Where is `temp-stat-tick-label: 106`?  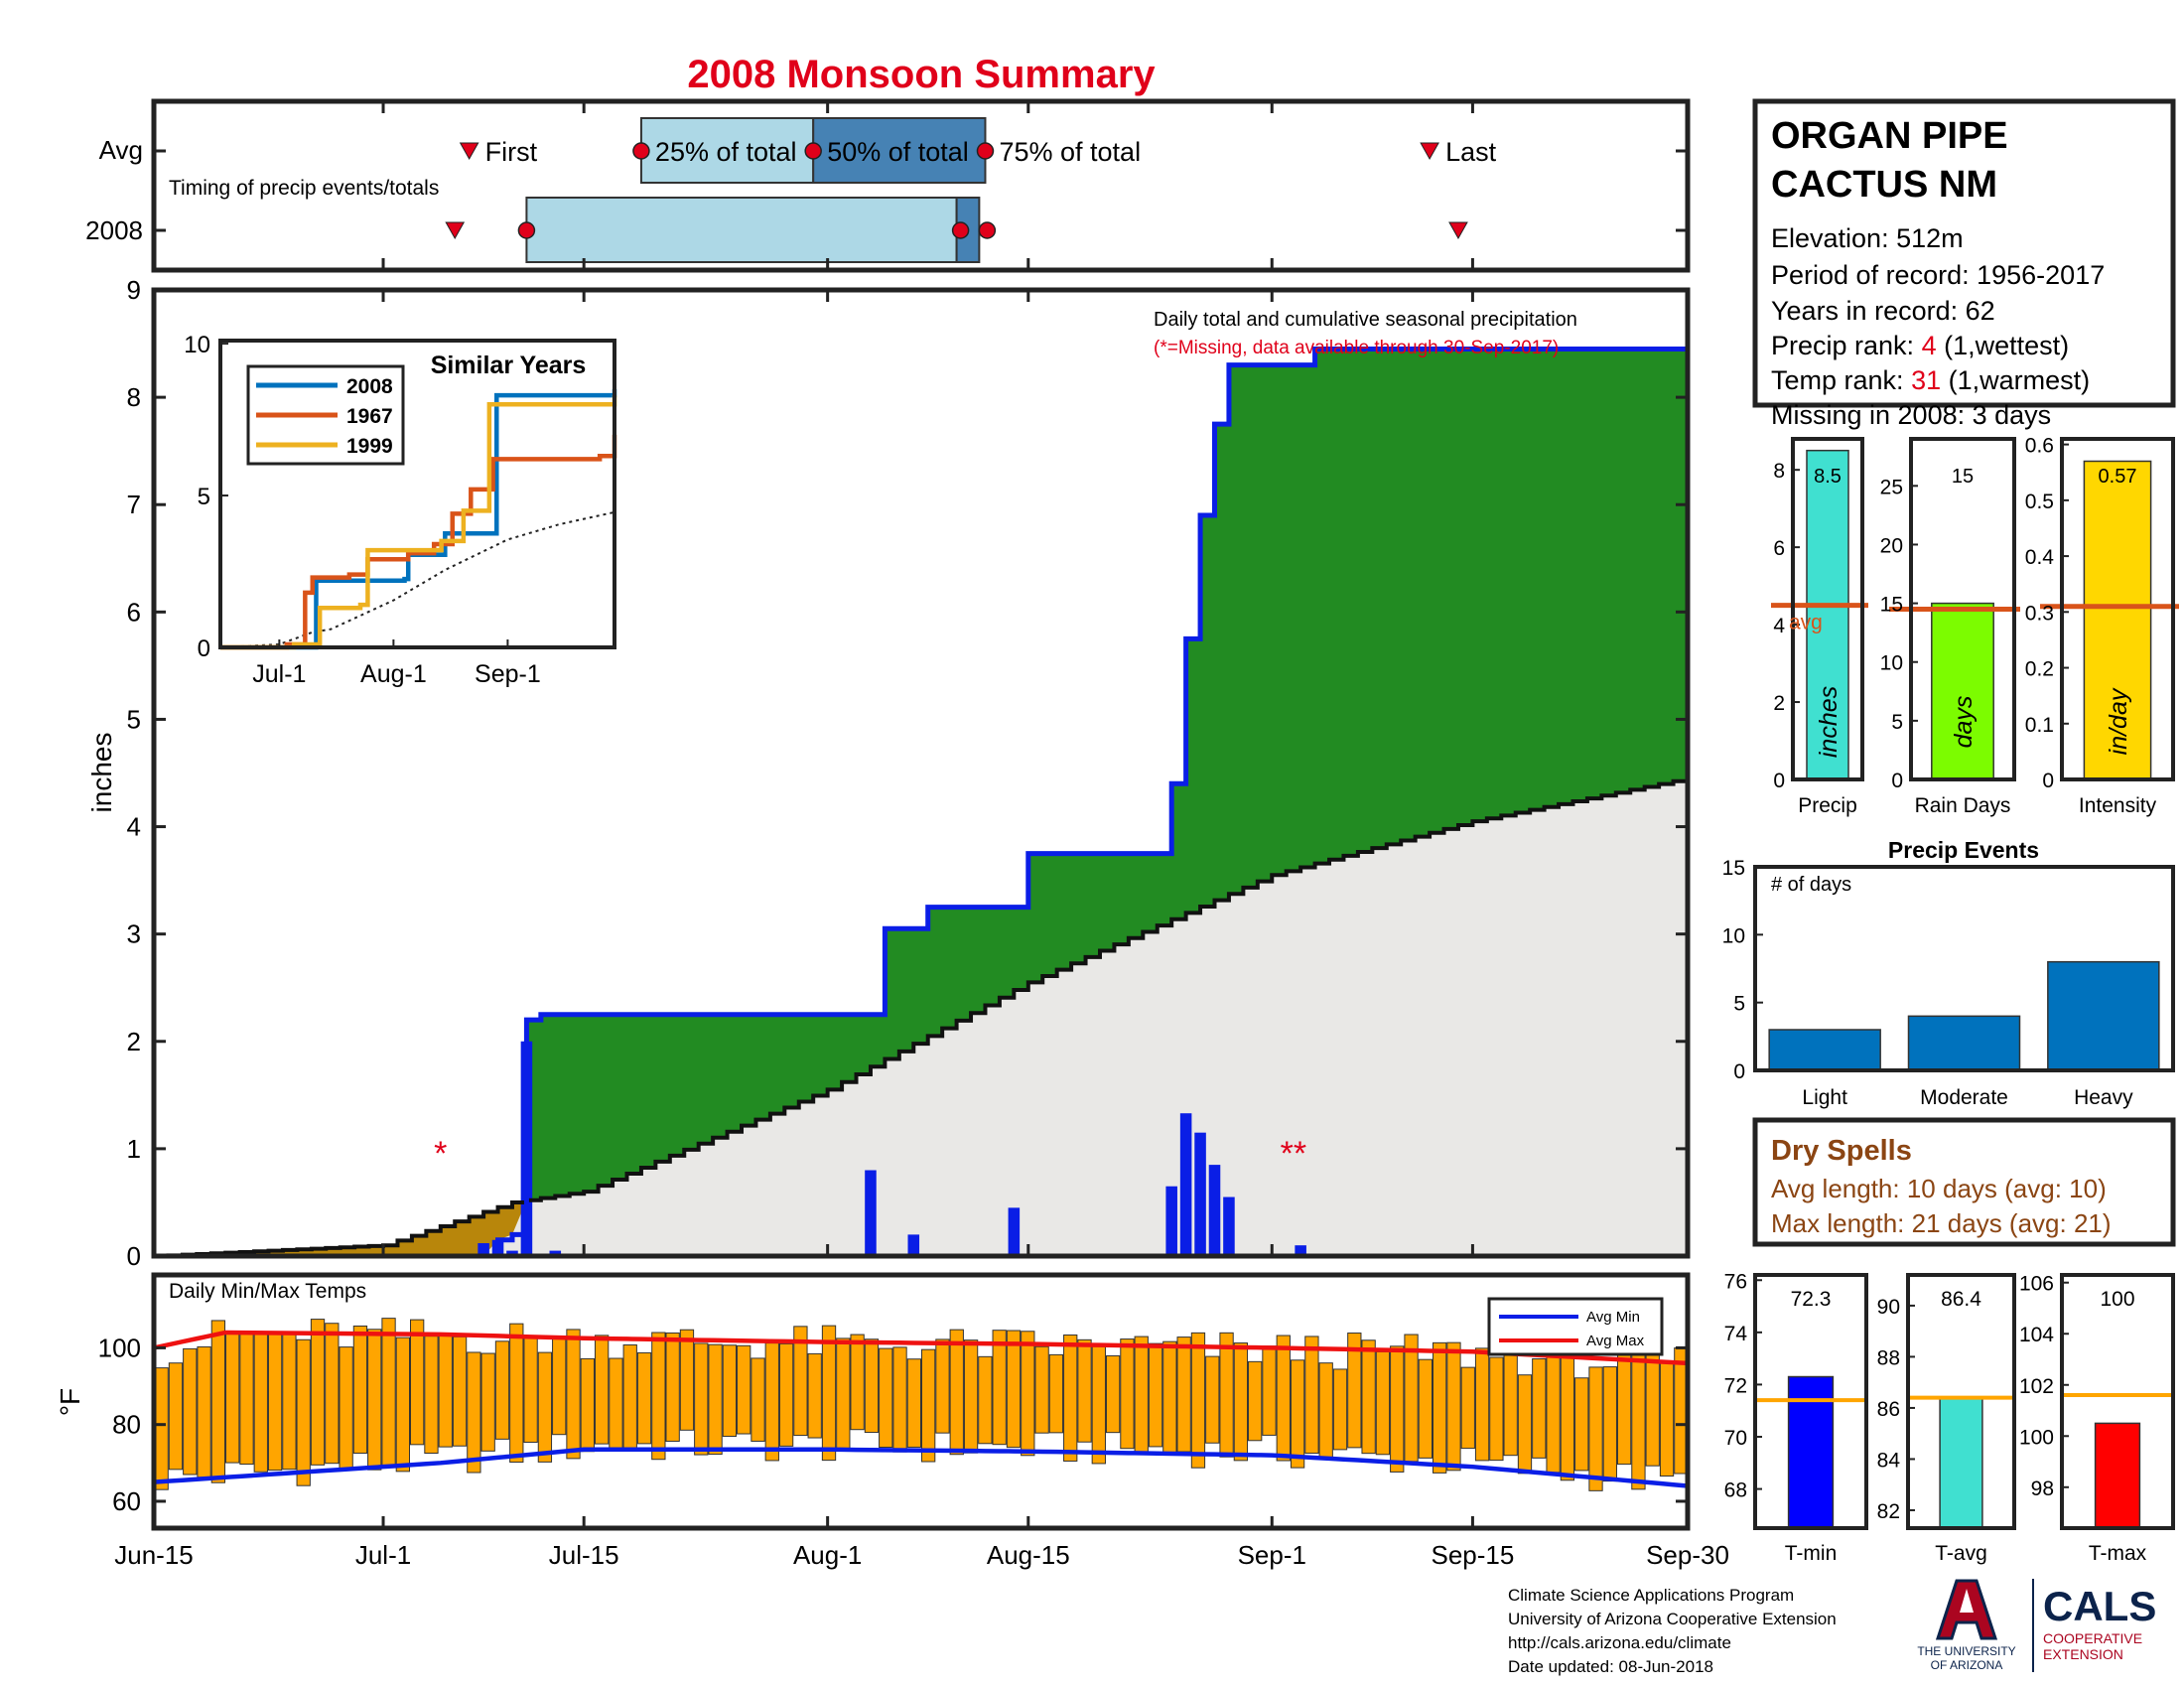
temp-stat-tick-label: 106 is located at coordinates (2036, 1284).